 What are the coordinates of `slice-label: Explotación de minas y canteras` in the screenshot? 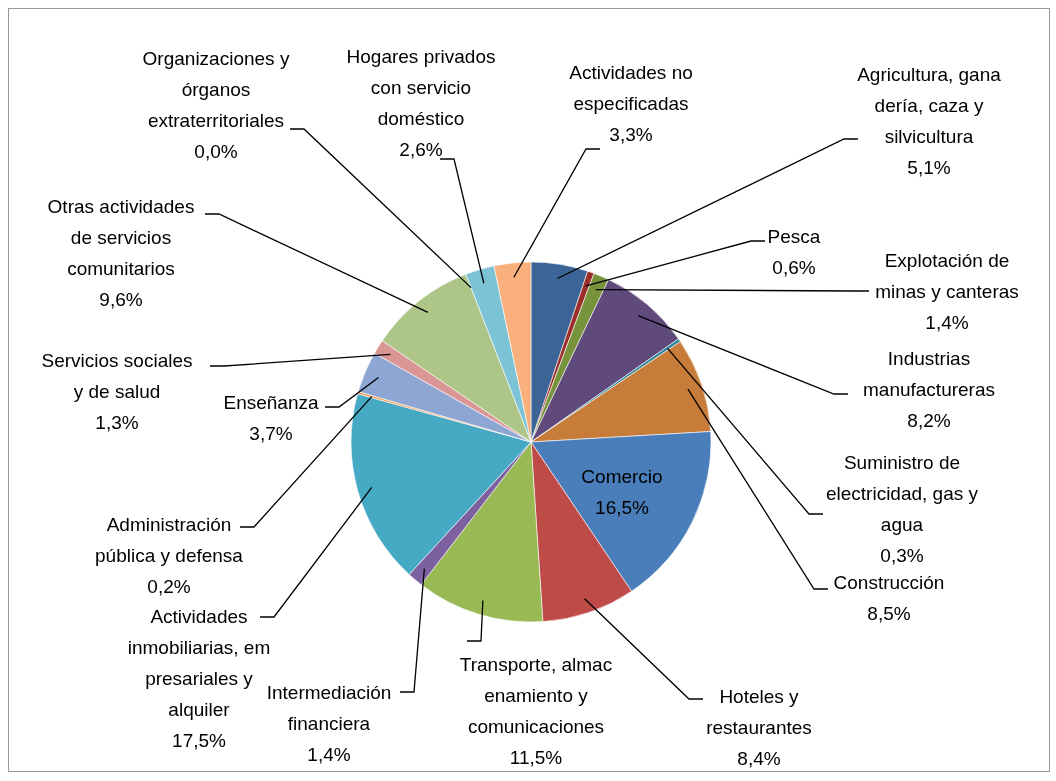 It's located at (947, 276).